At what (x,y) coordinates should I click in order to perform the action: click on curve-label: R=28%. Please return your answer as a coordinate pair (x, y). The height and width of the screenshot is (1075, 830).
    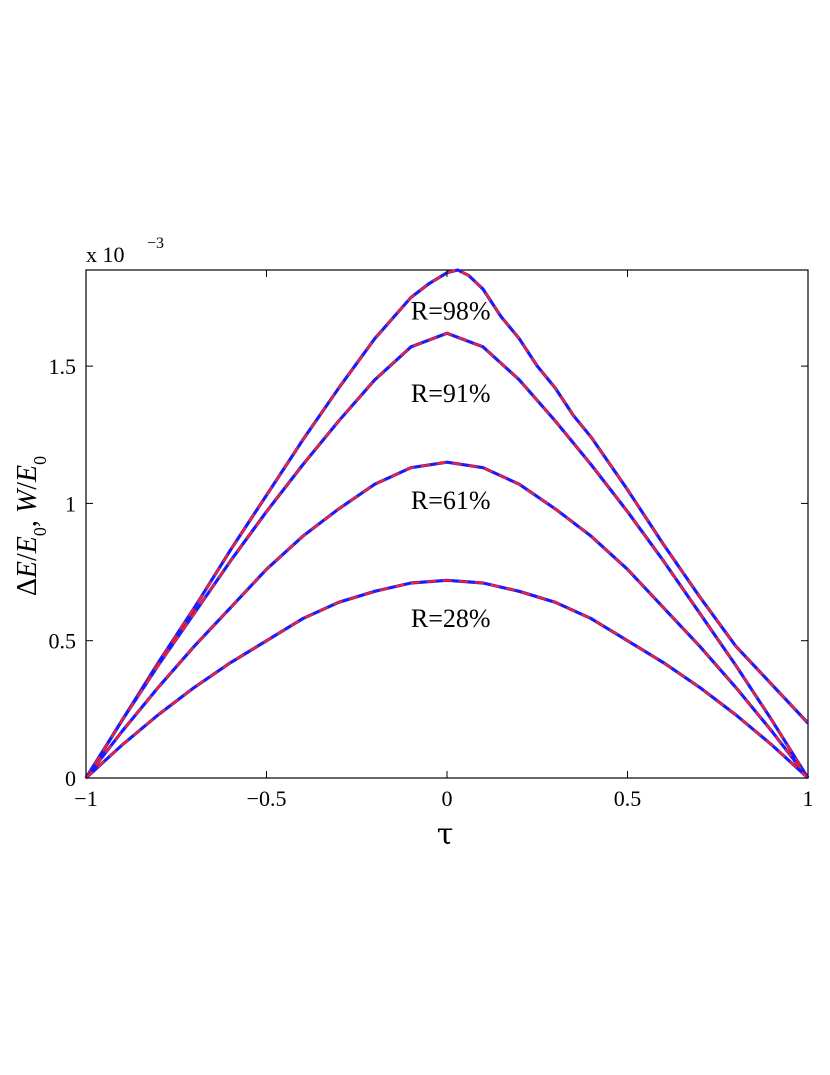
    Looking at the image, I should click on (451, 618).